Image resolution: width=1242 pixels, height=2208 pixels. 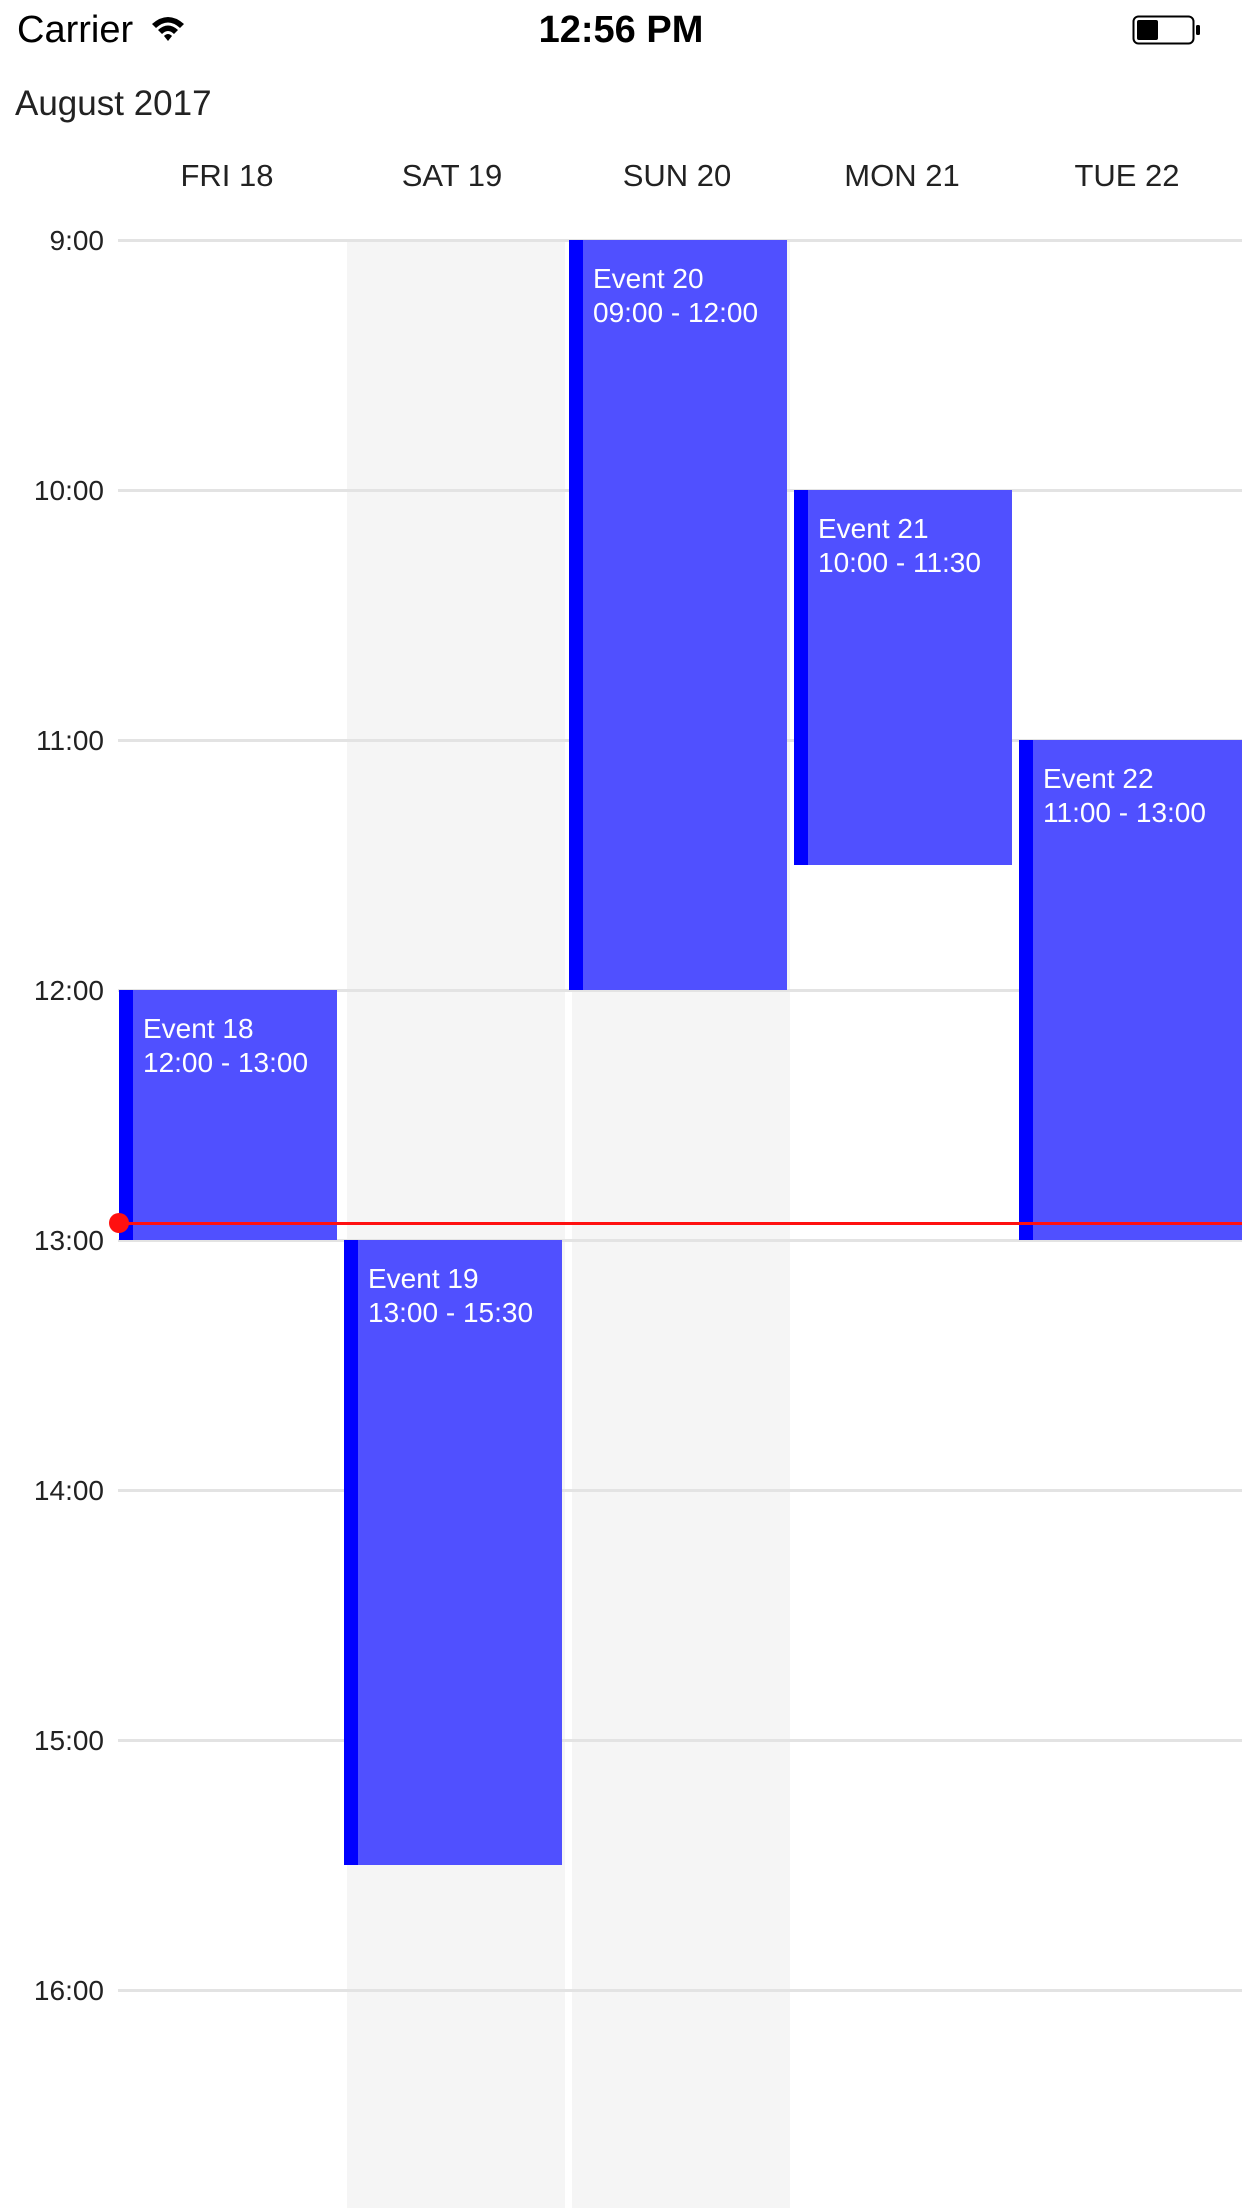 I want to click on event-title: Event 18, so click(x=198, y=1028).